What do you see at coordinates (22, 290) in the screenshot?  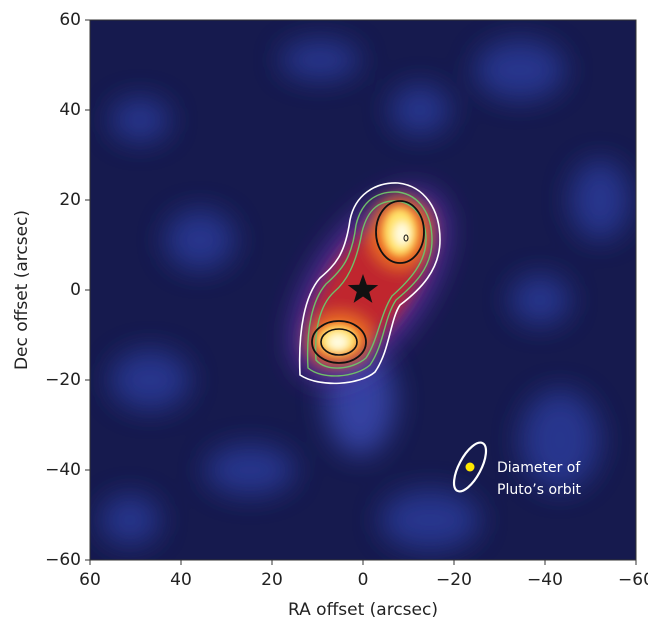 I see `y-axis-label: Dec offset (arcsec)` at bounding box center [22, 290].